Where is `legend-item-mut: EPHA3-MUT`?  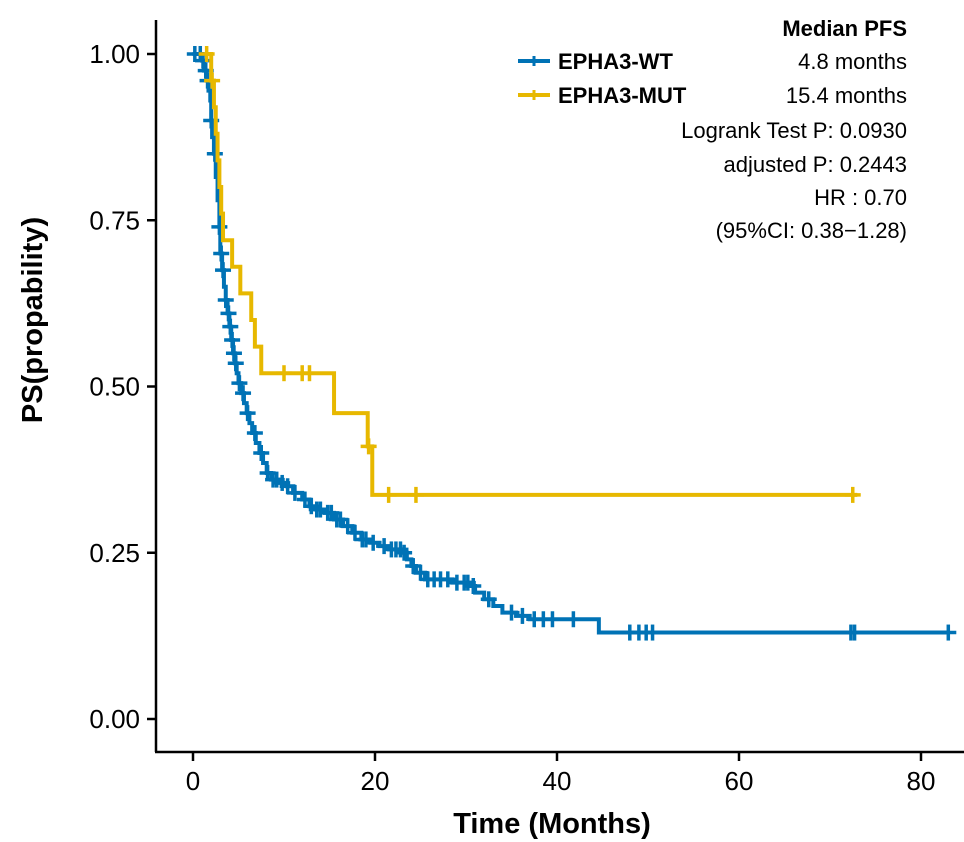
legend-item-mut: EPHA3-MUT is located at coordinates (602, 95).